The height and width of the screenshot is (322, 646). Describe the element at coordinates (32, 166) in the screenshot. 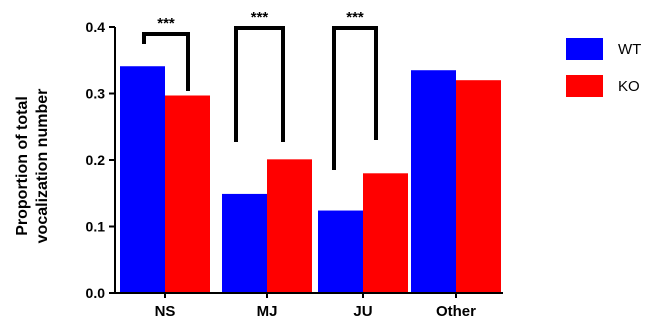

I see `y-axis-title: Proportion of total vocalization number` at that location.